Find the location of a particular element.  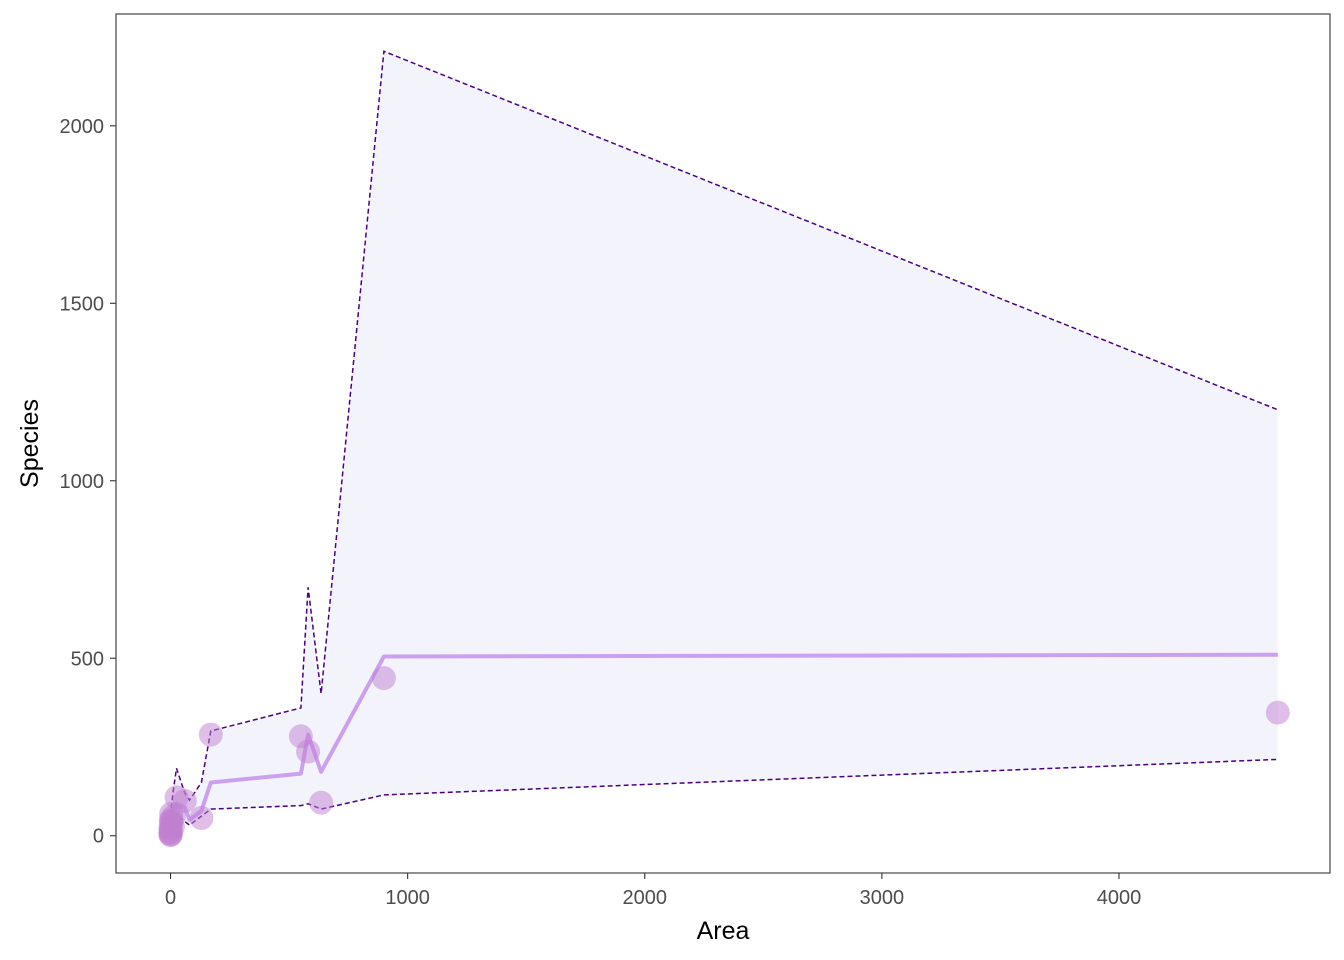

y-tick-label: 500 is located at coordinates (87, 659).